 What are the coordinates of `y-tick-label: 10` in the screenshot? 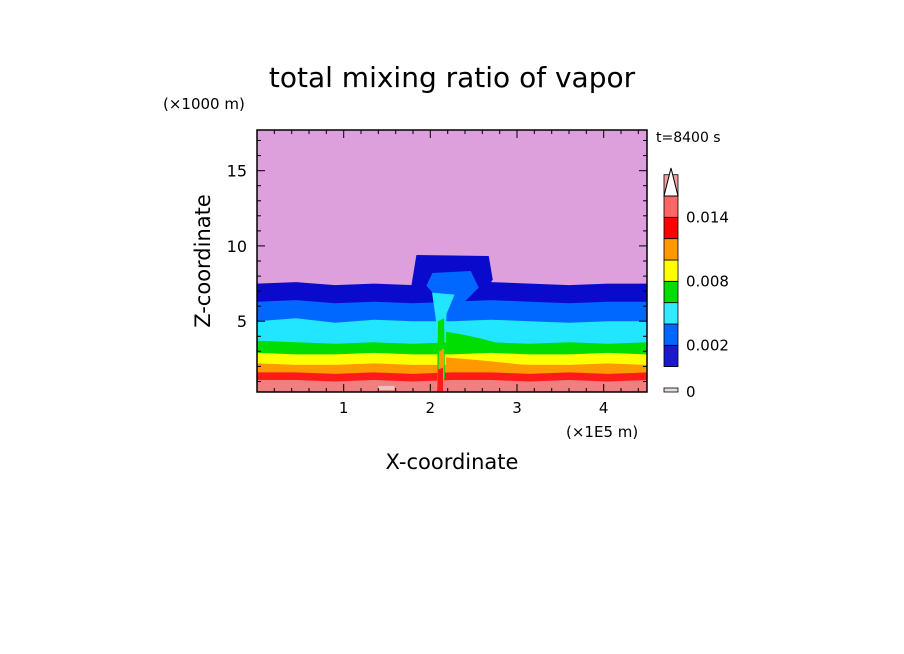 It's located at (237, 246).